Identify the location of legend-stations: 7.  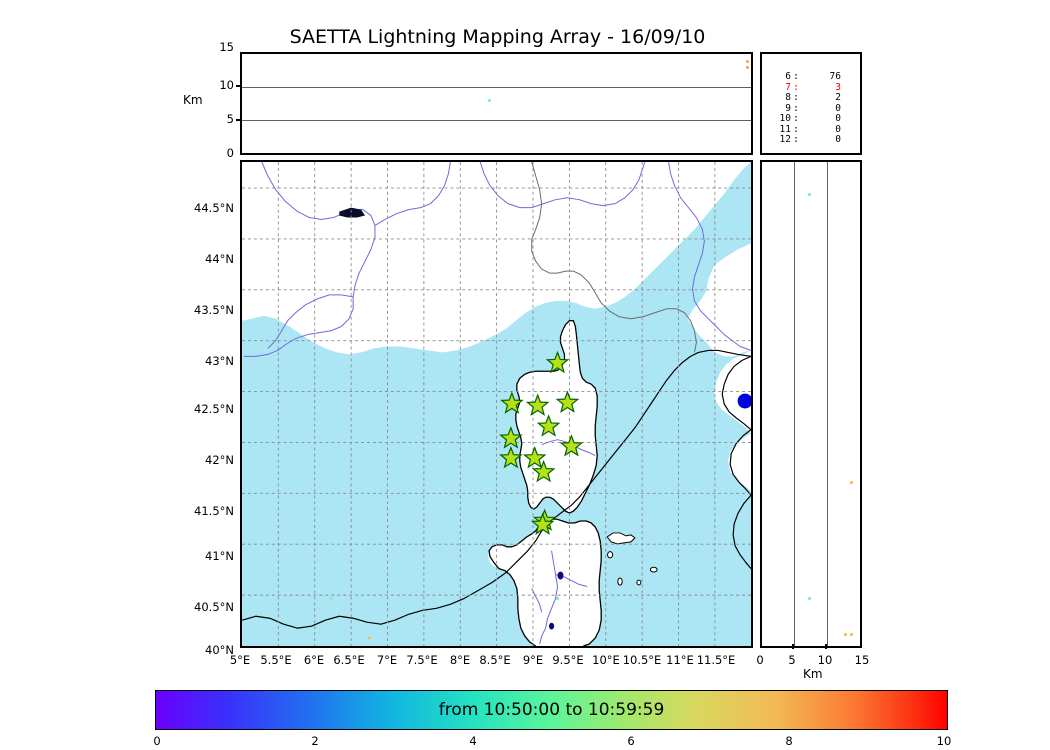
(788, 87).